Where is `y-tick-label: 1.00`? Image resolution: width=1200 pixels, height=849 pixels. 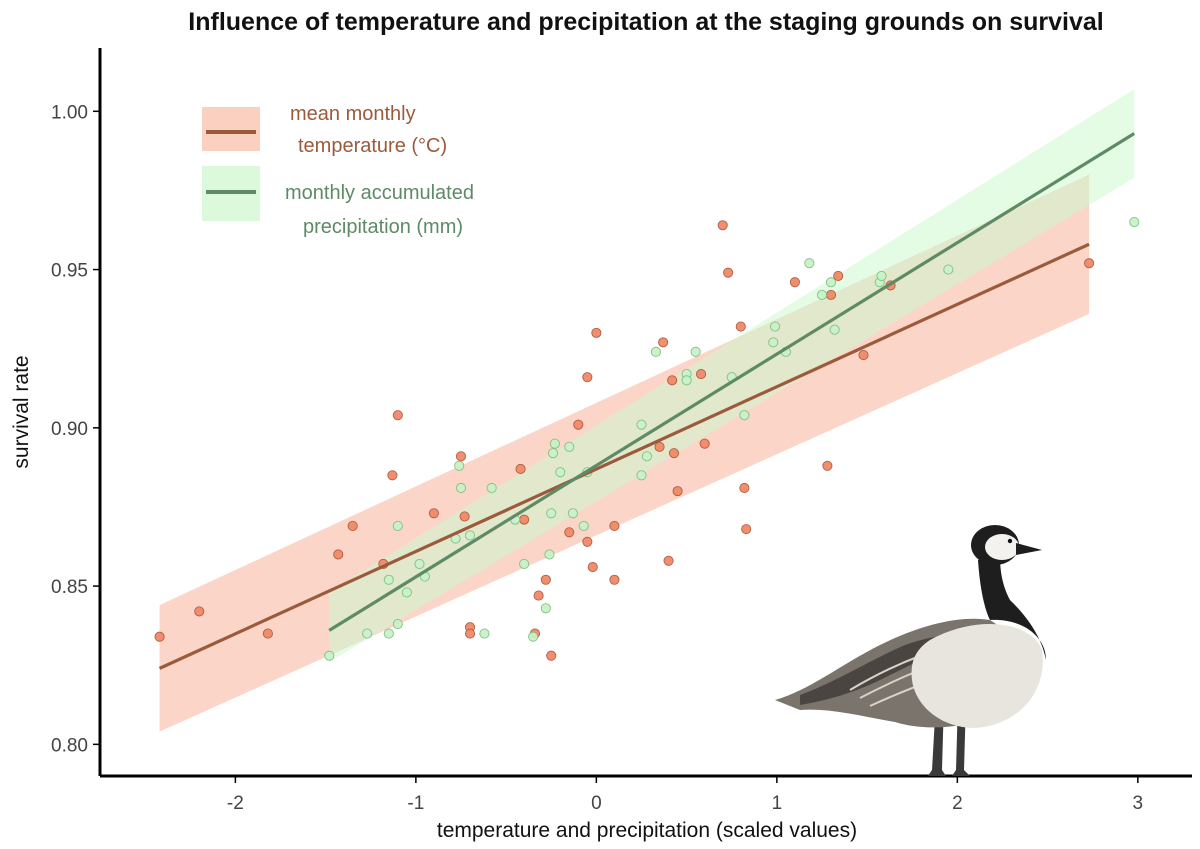 y-tick-label: 1.00 is located at coordinates (69, 112).